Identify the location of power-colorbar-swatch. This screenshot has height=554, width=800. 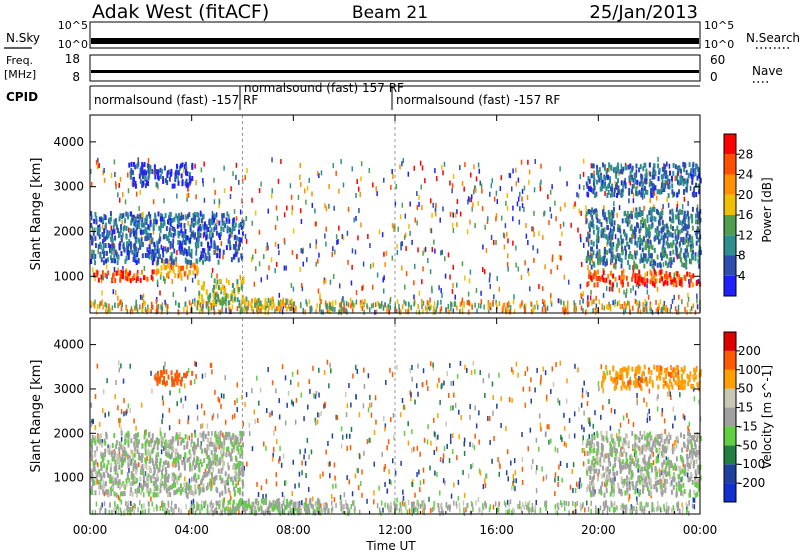
(730, 204).